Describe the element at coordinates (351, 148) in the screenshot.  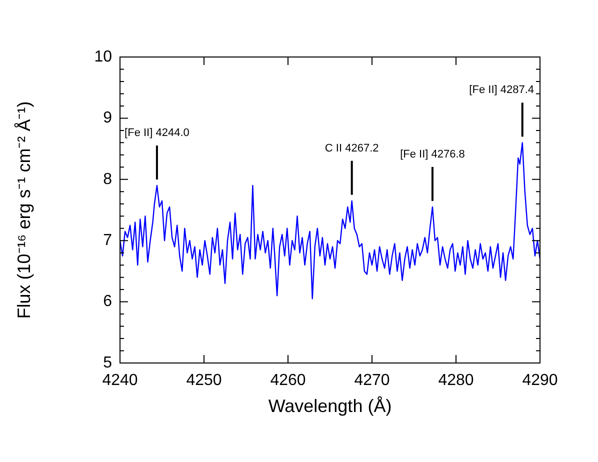
I see `annotation: C II 4267.2` at that location.